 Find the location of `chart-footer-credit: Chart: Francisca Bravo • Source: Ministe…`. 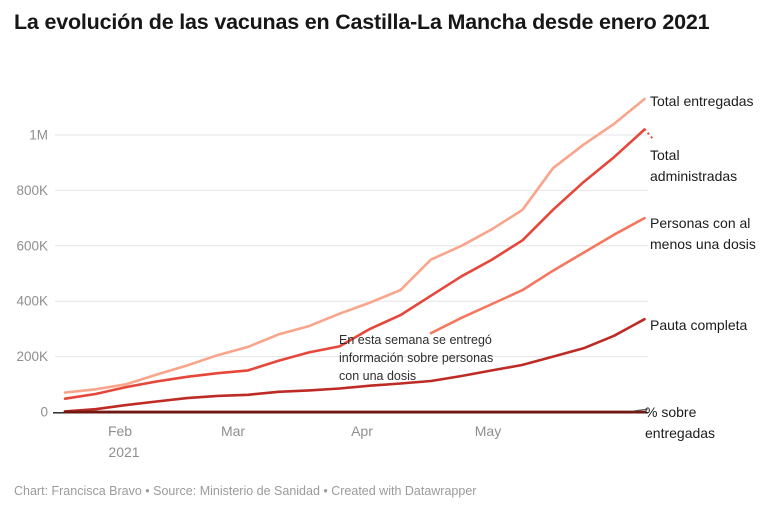

chart-footer-credit: Chart: Francisca Bravo • Source: Ministe… is located at coordinates (245, 491).